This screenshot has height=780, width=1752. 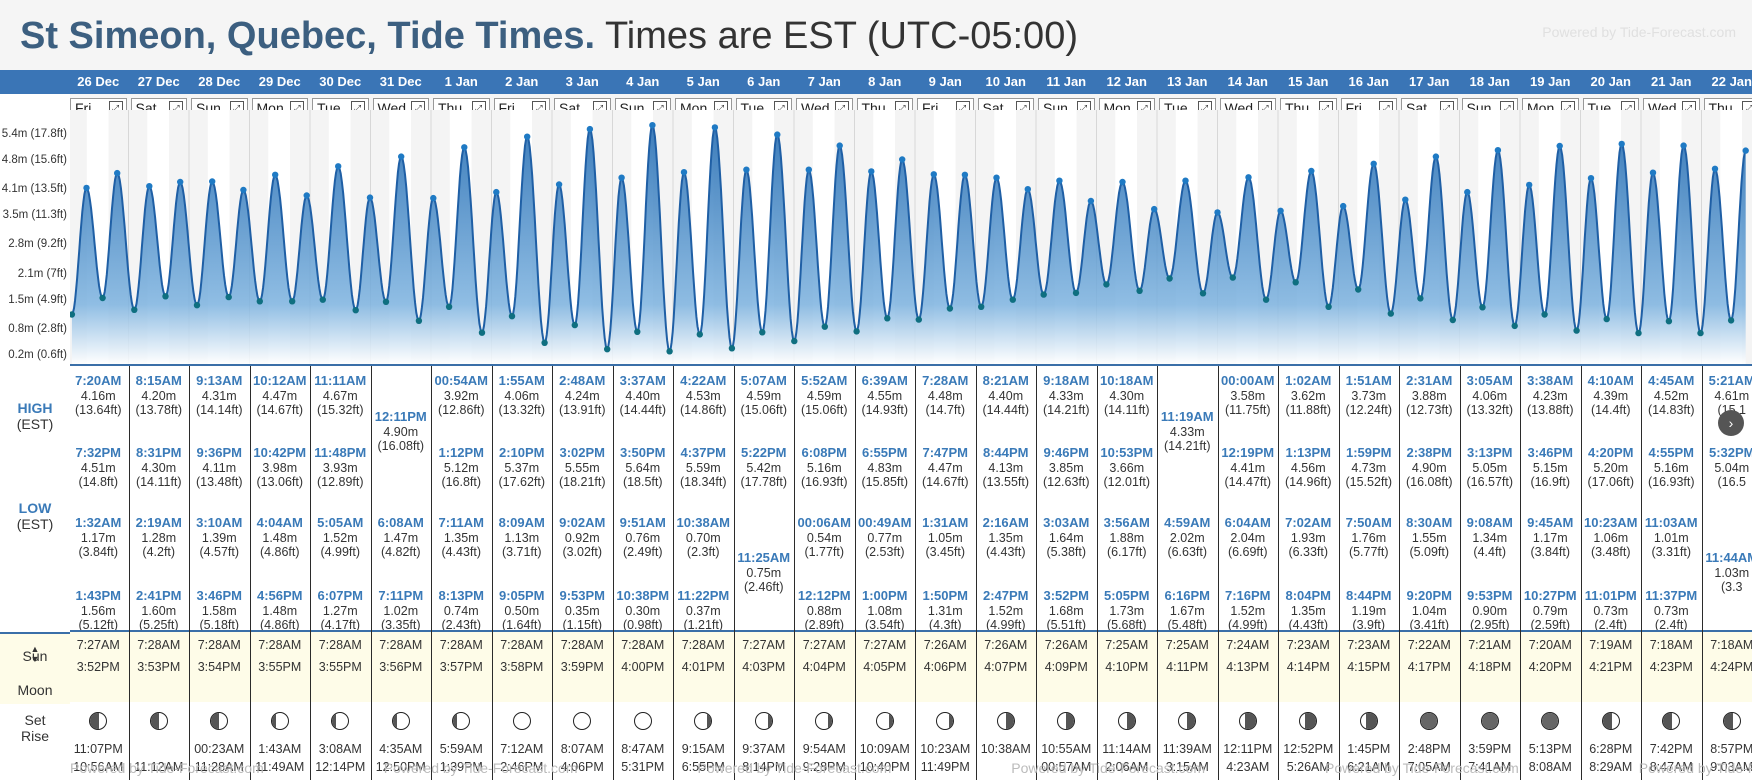 I want to click on sunrise-time: 7:23AM, so click(x=1308, y=645).